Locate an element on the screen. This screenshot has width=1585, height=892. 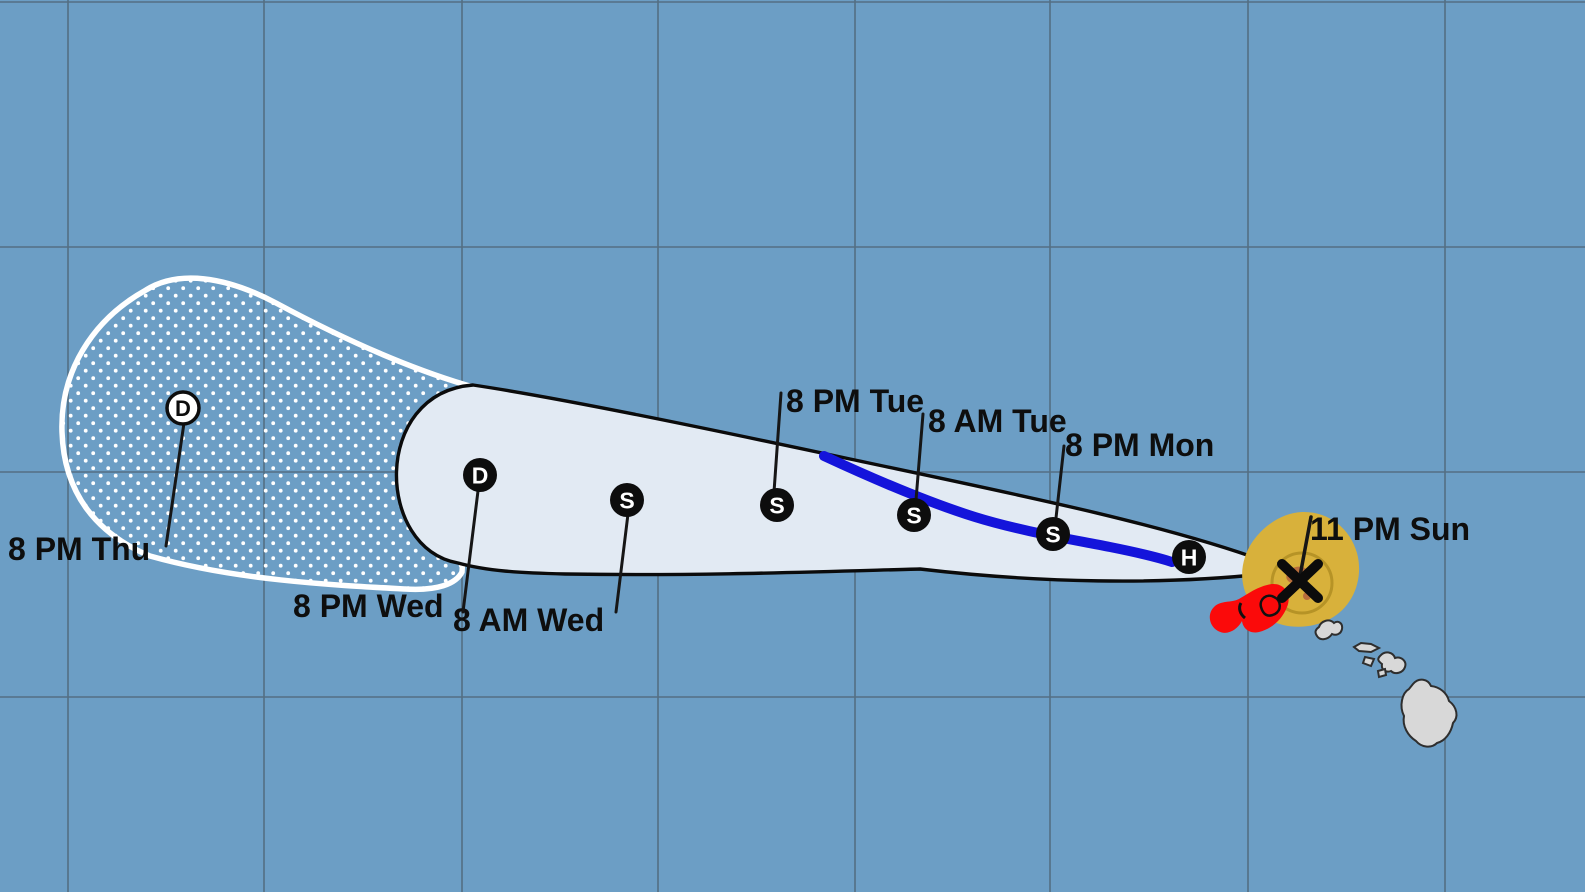
oahu-island is located at coordinates (1329, 630).